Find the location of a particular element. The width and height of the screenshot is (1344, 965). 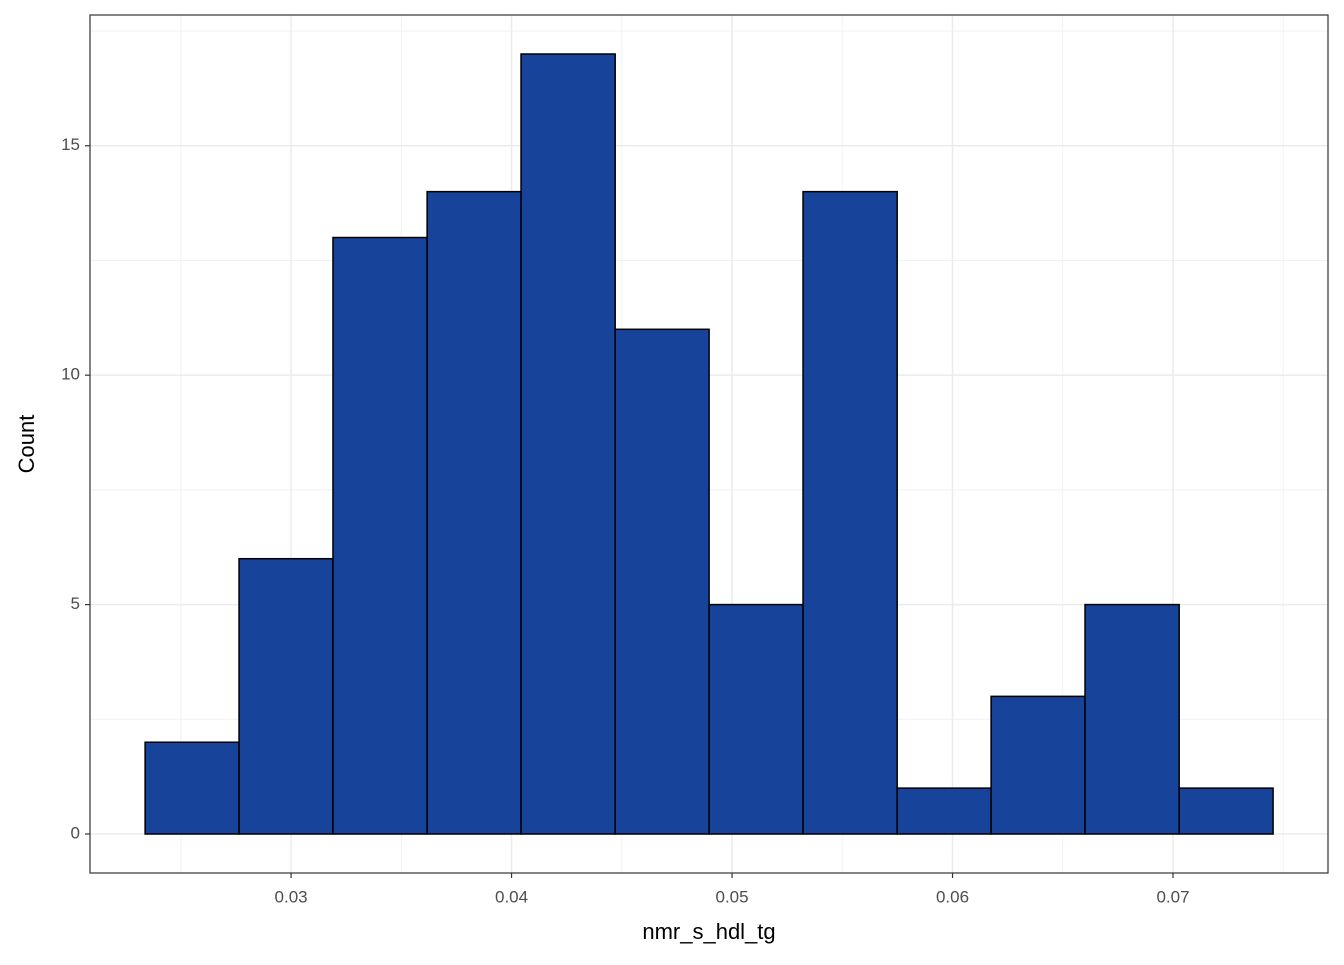

x-tick-label: 0.03 is located at coordinates (291, 896).